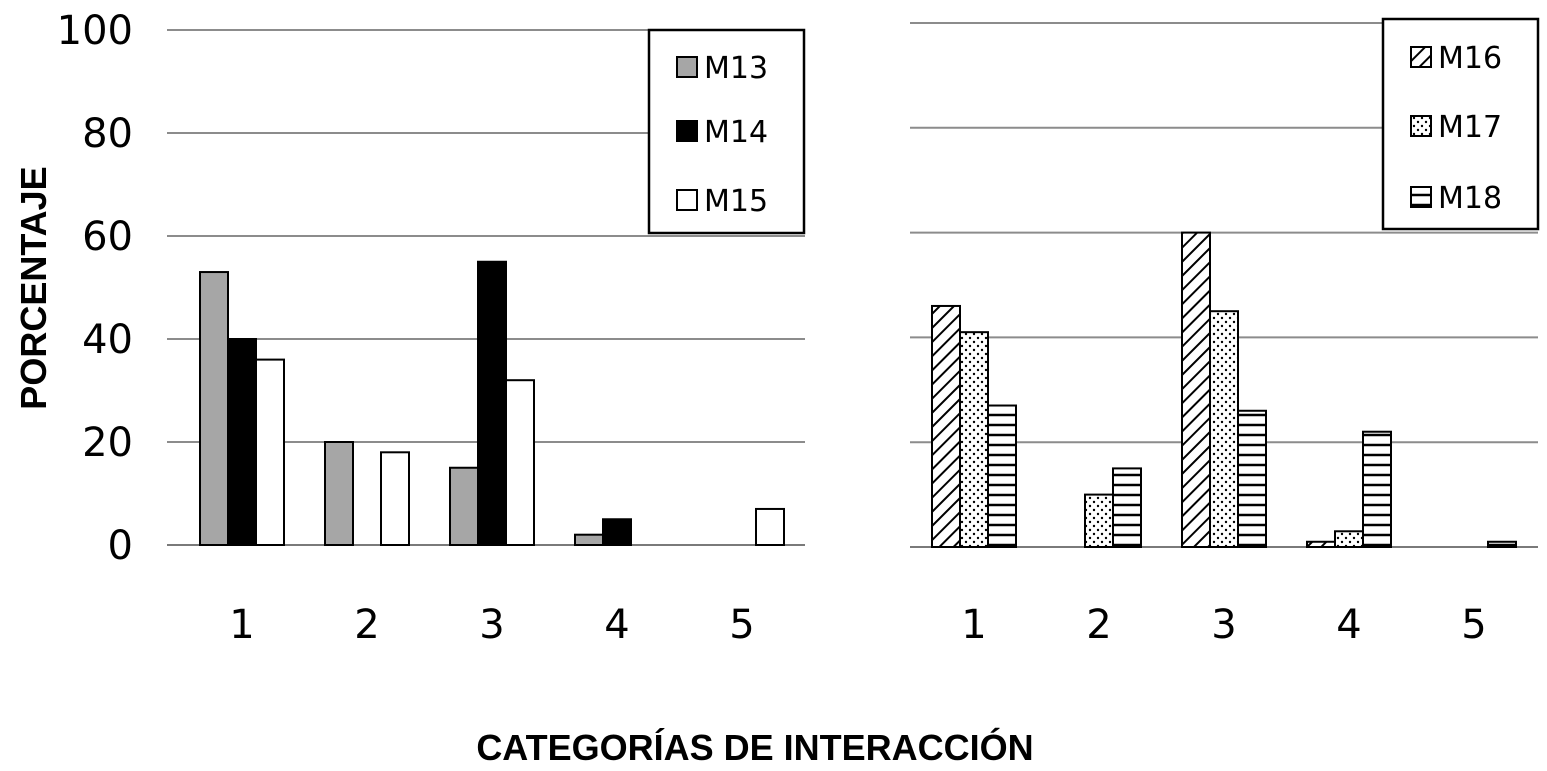 Image resolution: width=1547 pixels, height=771 pixels. Describe the element at coordinates (95, 31) in the screenshot. I see `y-tick-label: 100` at that location.